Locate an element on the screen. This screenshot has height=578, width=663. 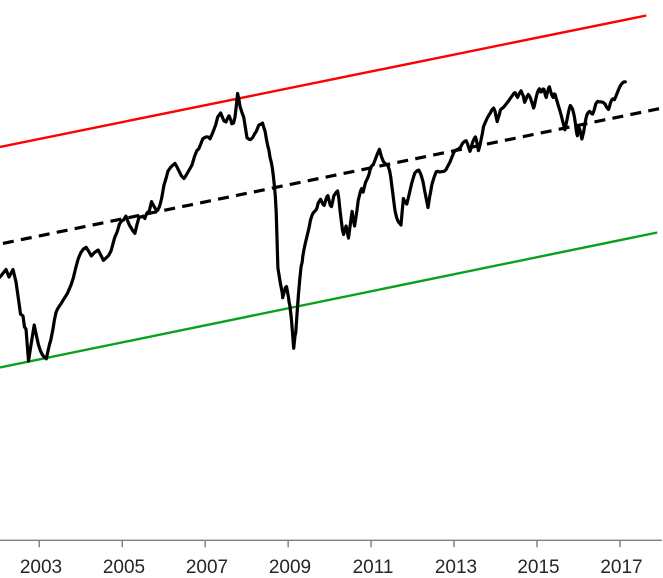
svg-text: 2003 is located at coordinates (41, 567).